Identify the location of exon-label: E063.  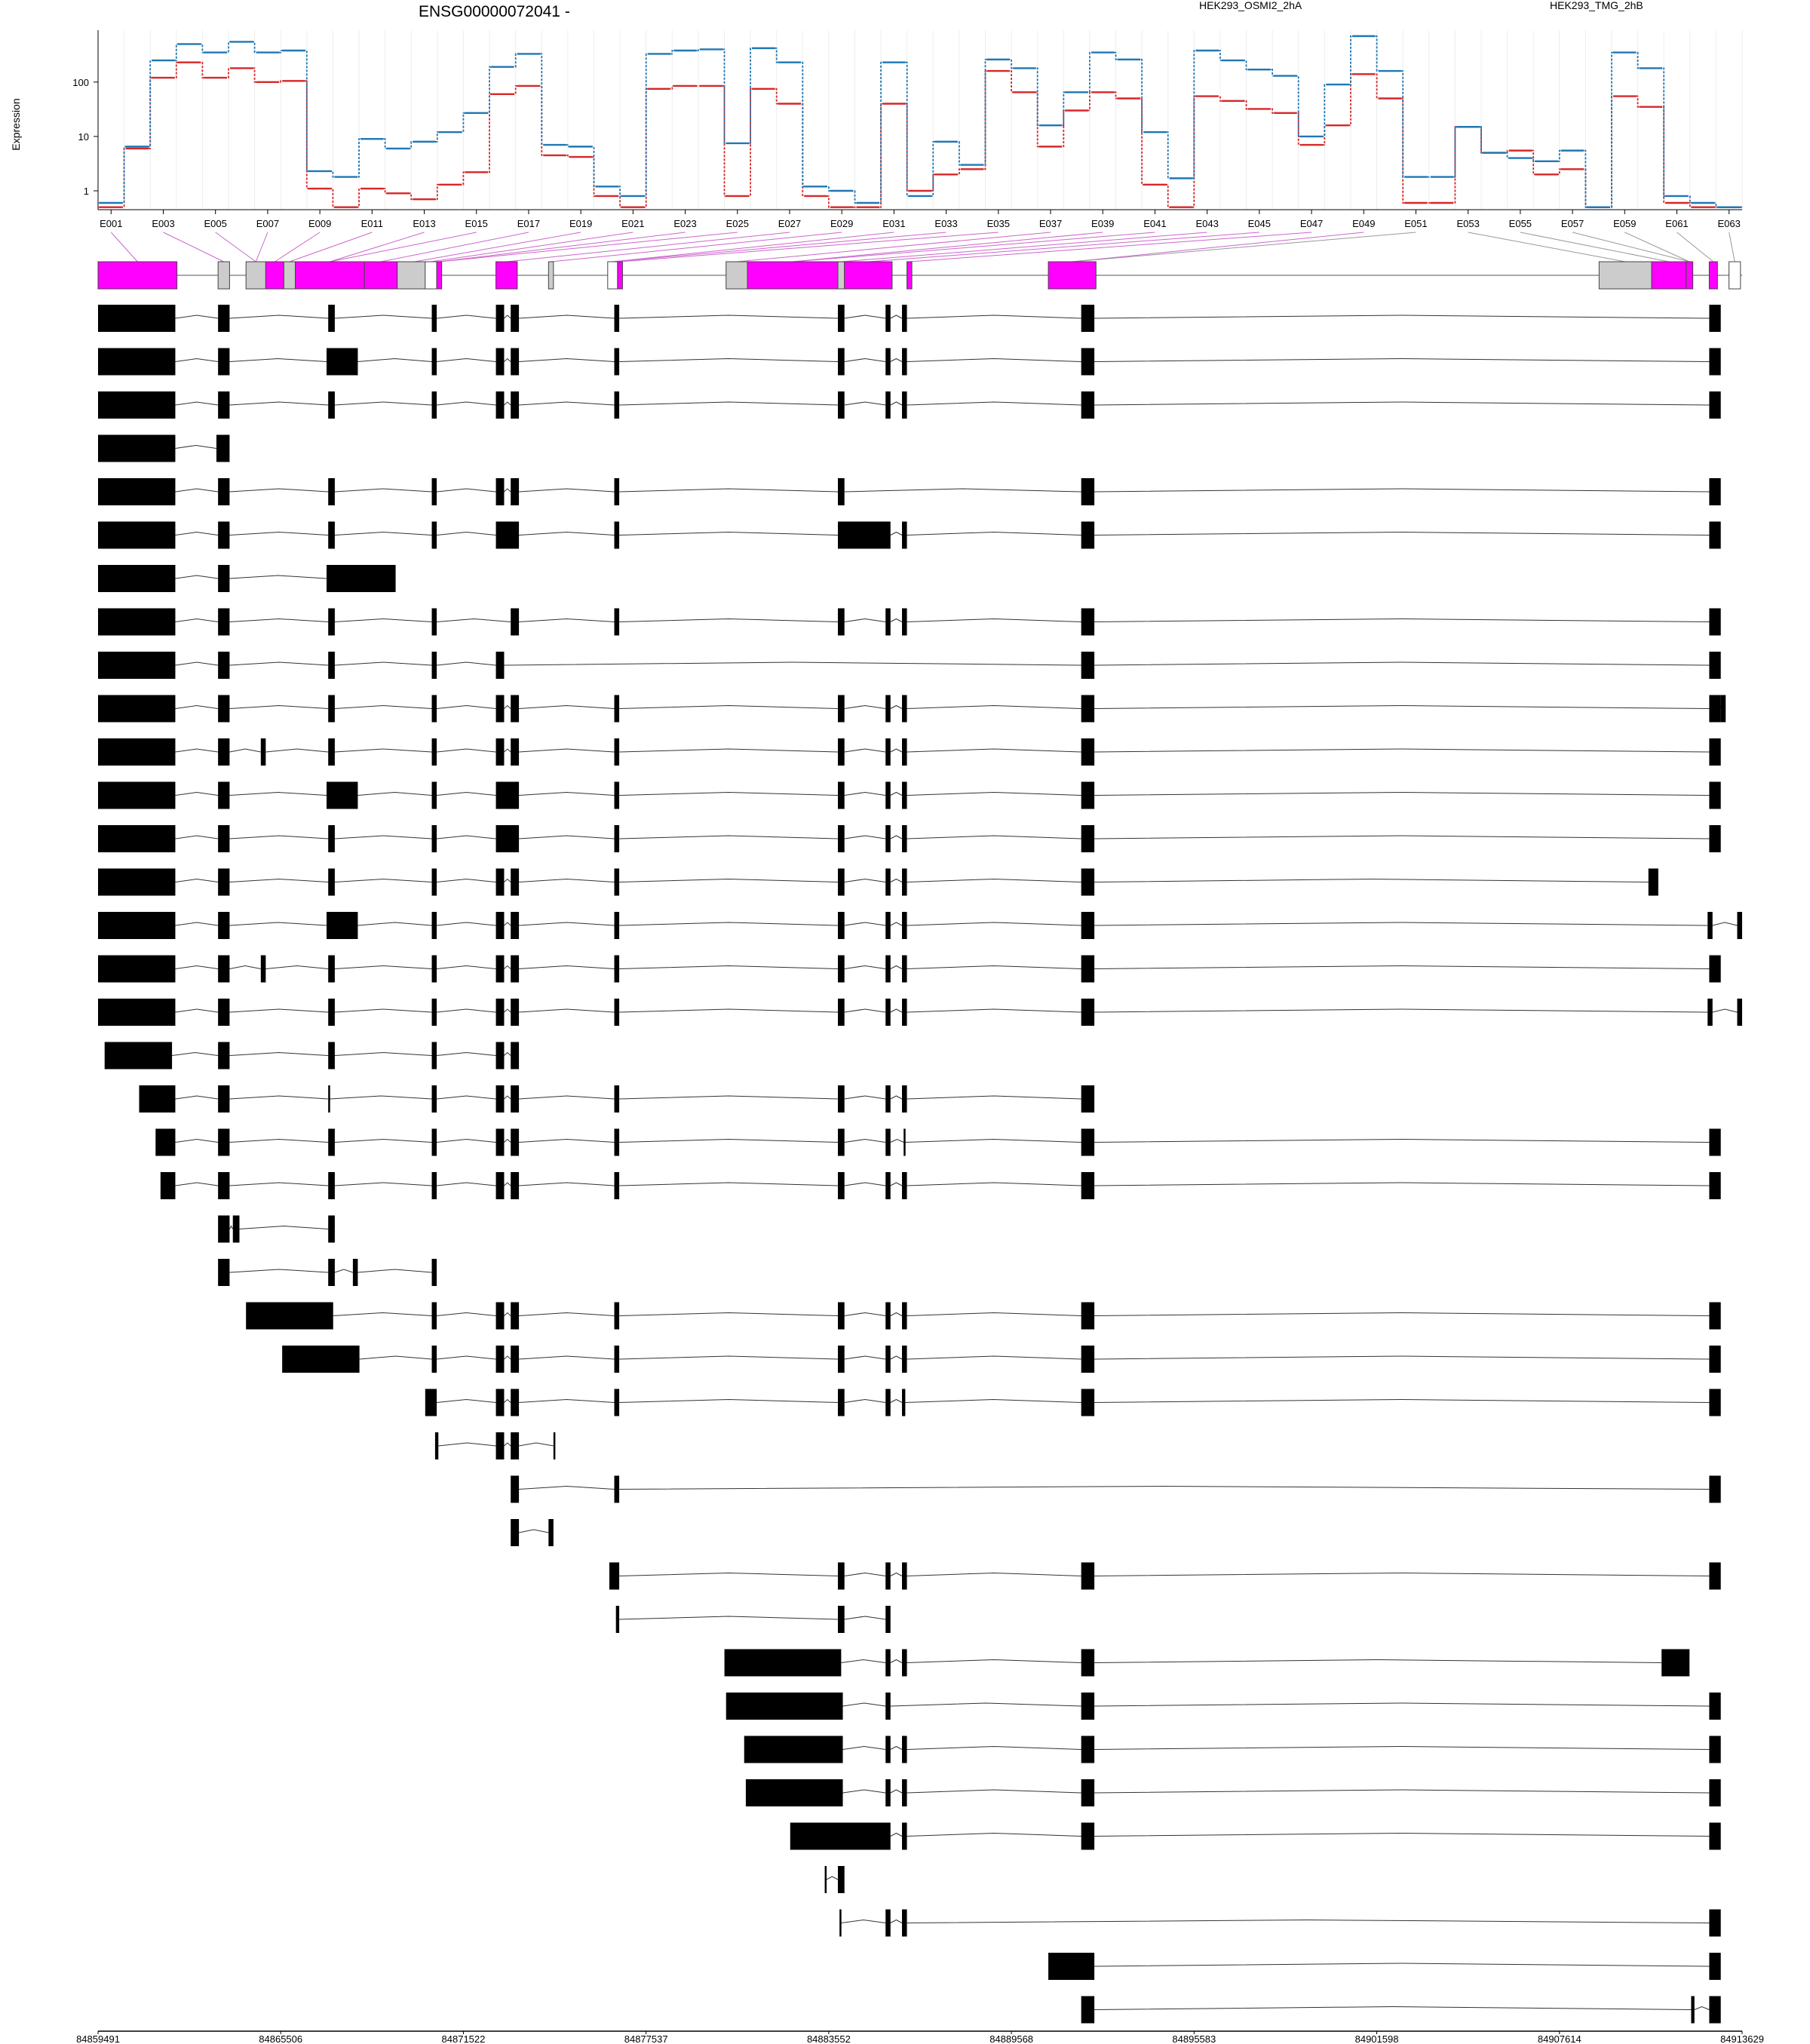
(1729, 223).